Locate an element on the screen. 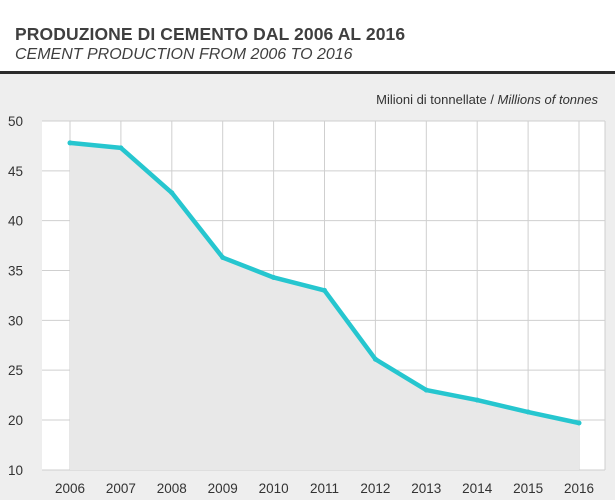 This screenshot has height=500, width=615. x-tick-label: 2009 is located at coordinates (223, 488).